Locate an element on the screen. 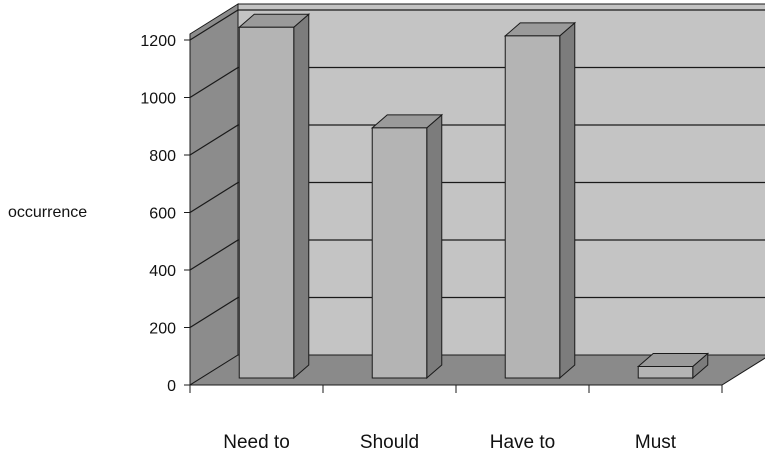 This screenshot has height=454, width=765. y-tick-label: 400 is located at coordinates (162, 271).